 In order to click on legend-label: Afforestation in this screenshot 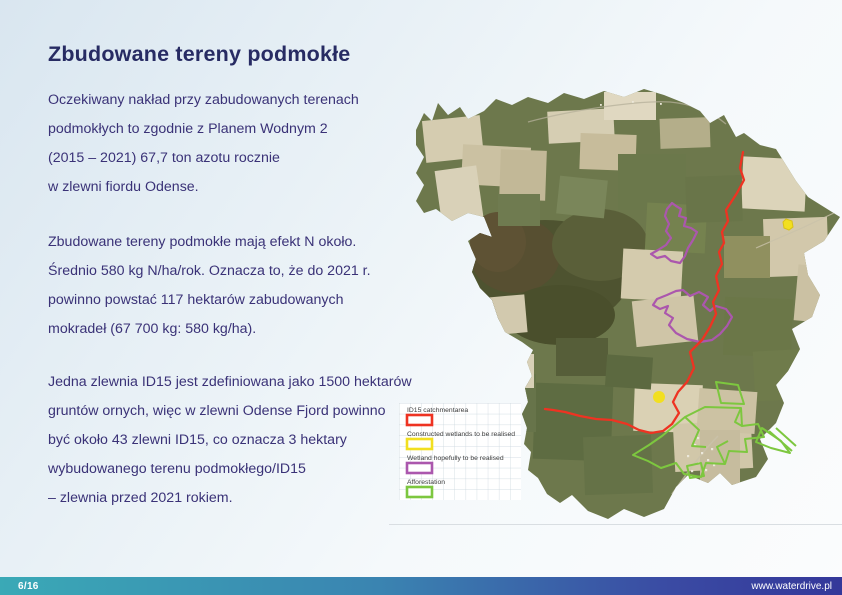, I will do `click(426, 482)`.